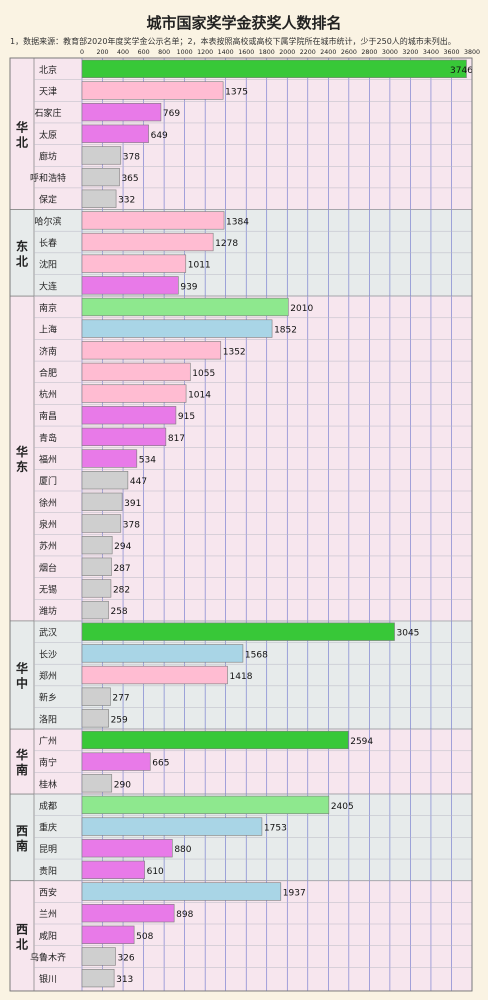 The image size is (488, 1000). I want to click on city-label: 青岛, so click(48, 438).